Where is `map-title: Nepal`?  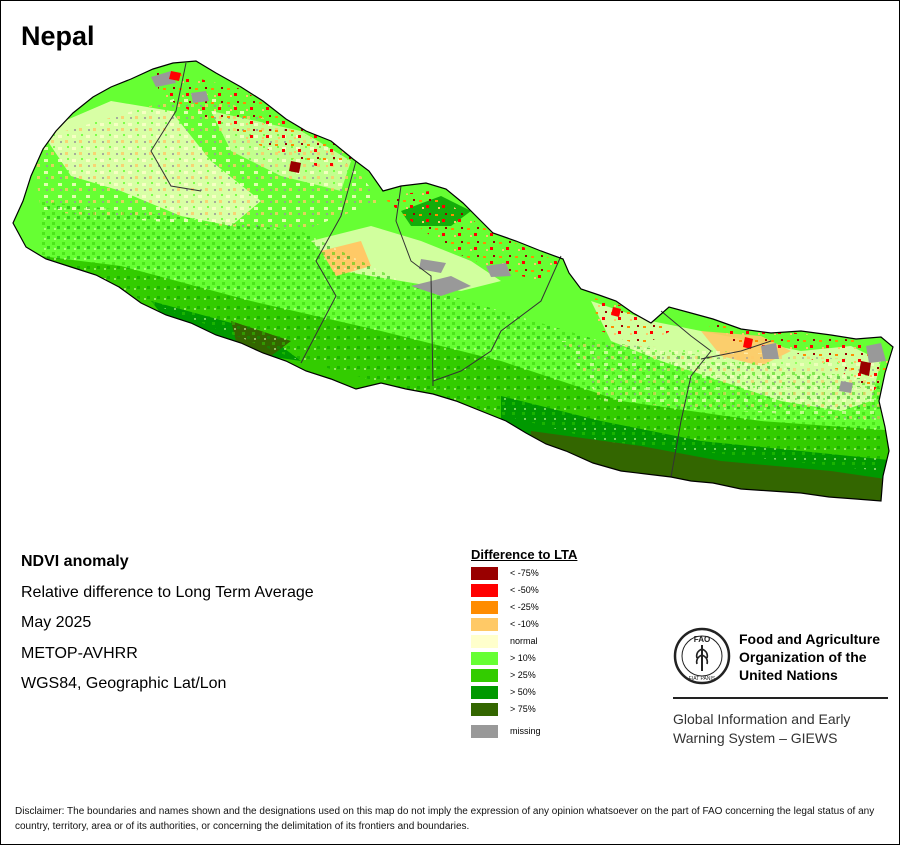 map-title: Nepal is located at coordinates (58, 36).